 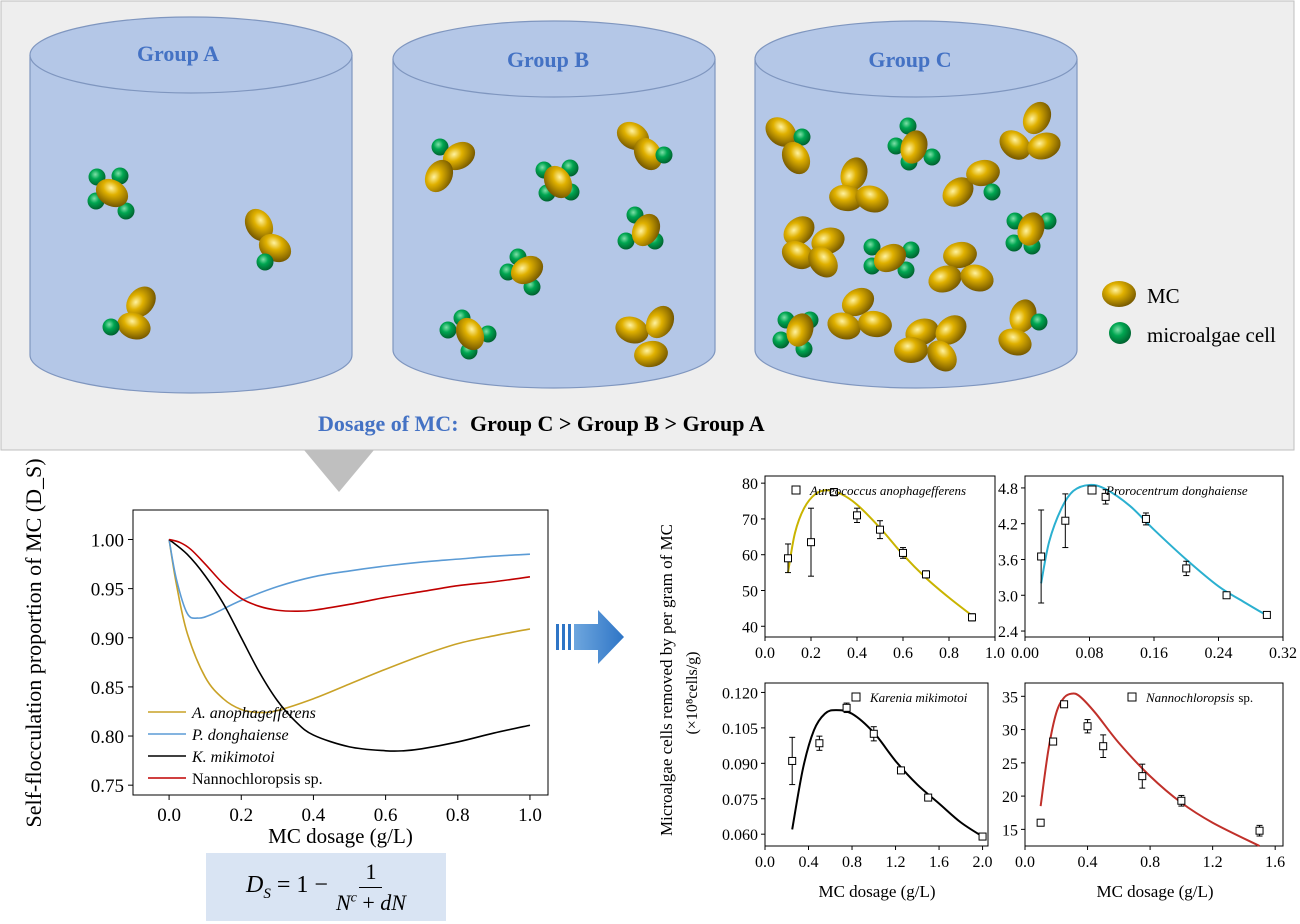 I want to click on y-tick-label: 0.120, so click(x=740, y=693).